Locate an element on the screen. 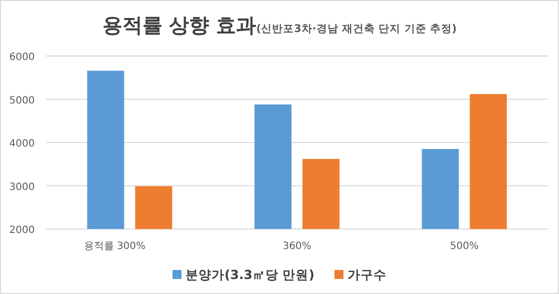 This screenshot has width=559, height=294. y-tick-label: 5000 is located at coordinates (22, 100).